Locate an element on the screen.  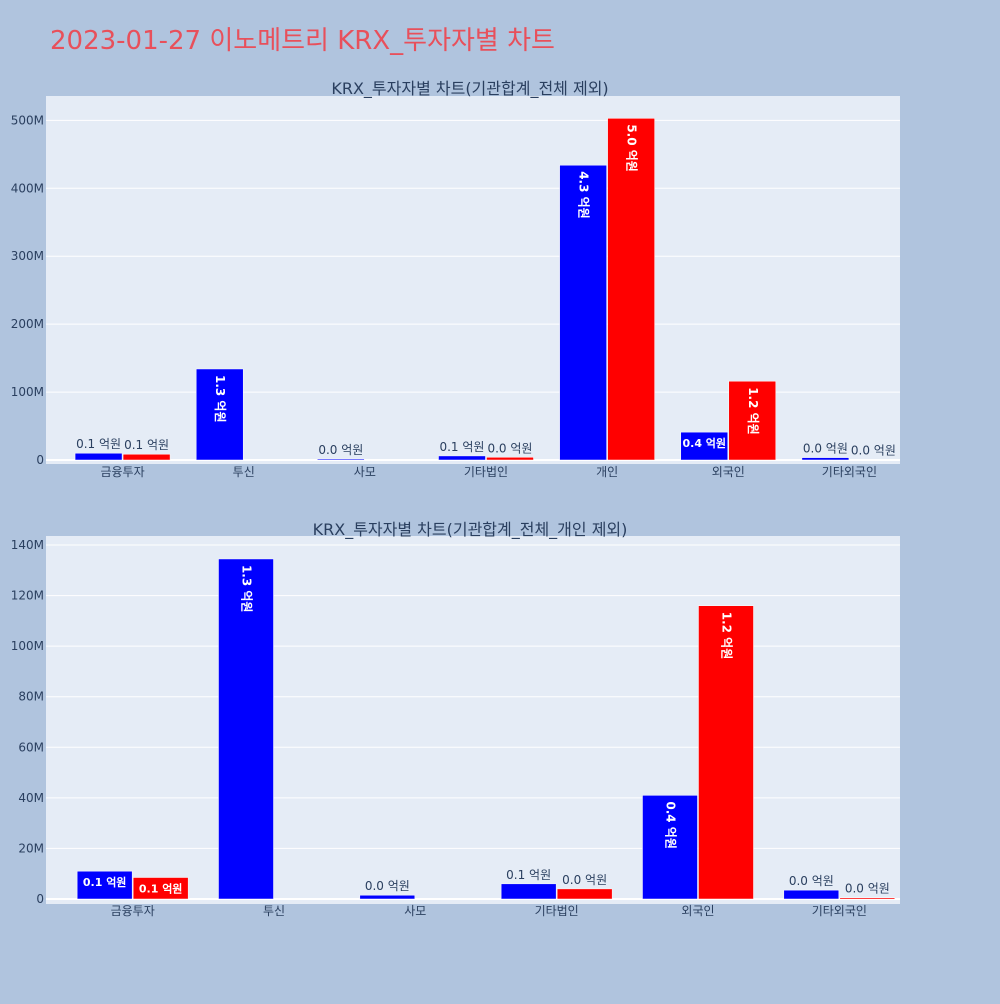
chart-title: KRX_투자자별 차트(기관합계_전체 제외) is located at coordinates (469, 89).